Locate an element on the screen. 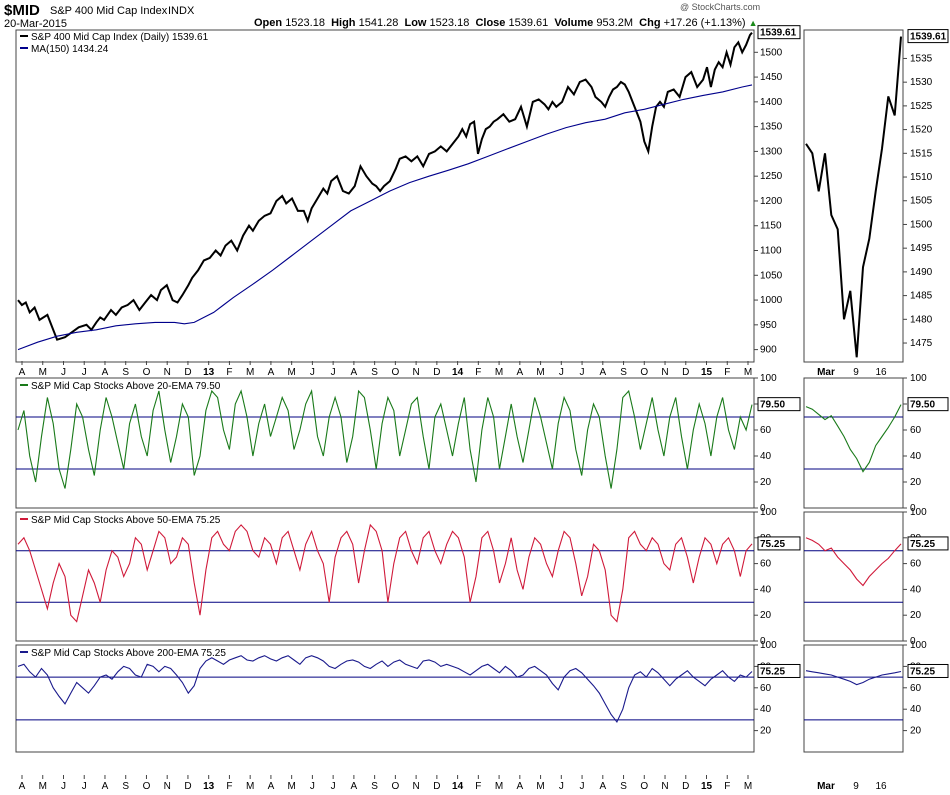 This screenshot has height=795, width=950. y-tick-label: 1300 is located at coordinates (771, 151).